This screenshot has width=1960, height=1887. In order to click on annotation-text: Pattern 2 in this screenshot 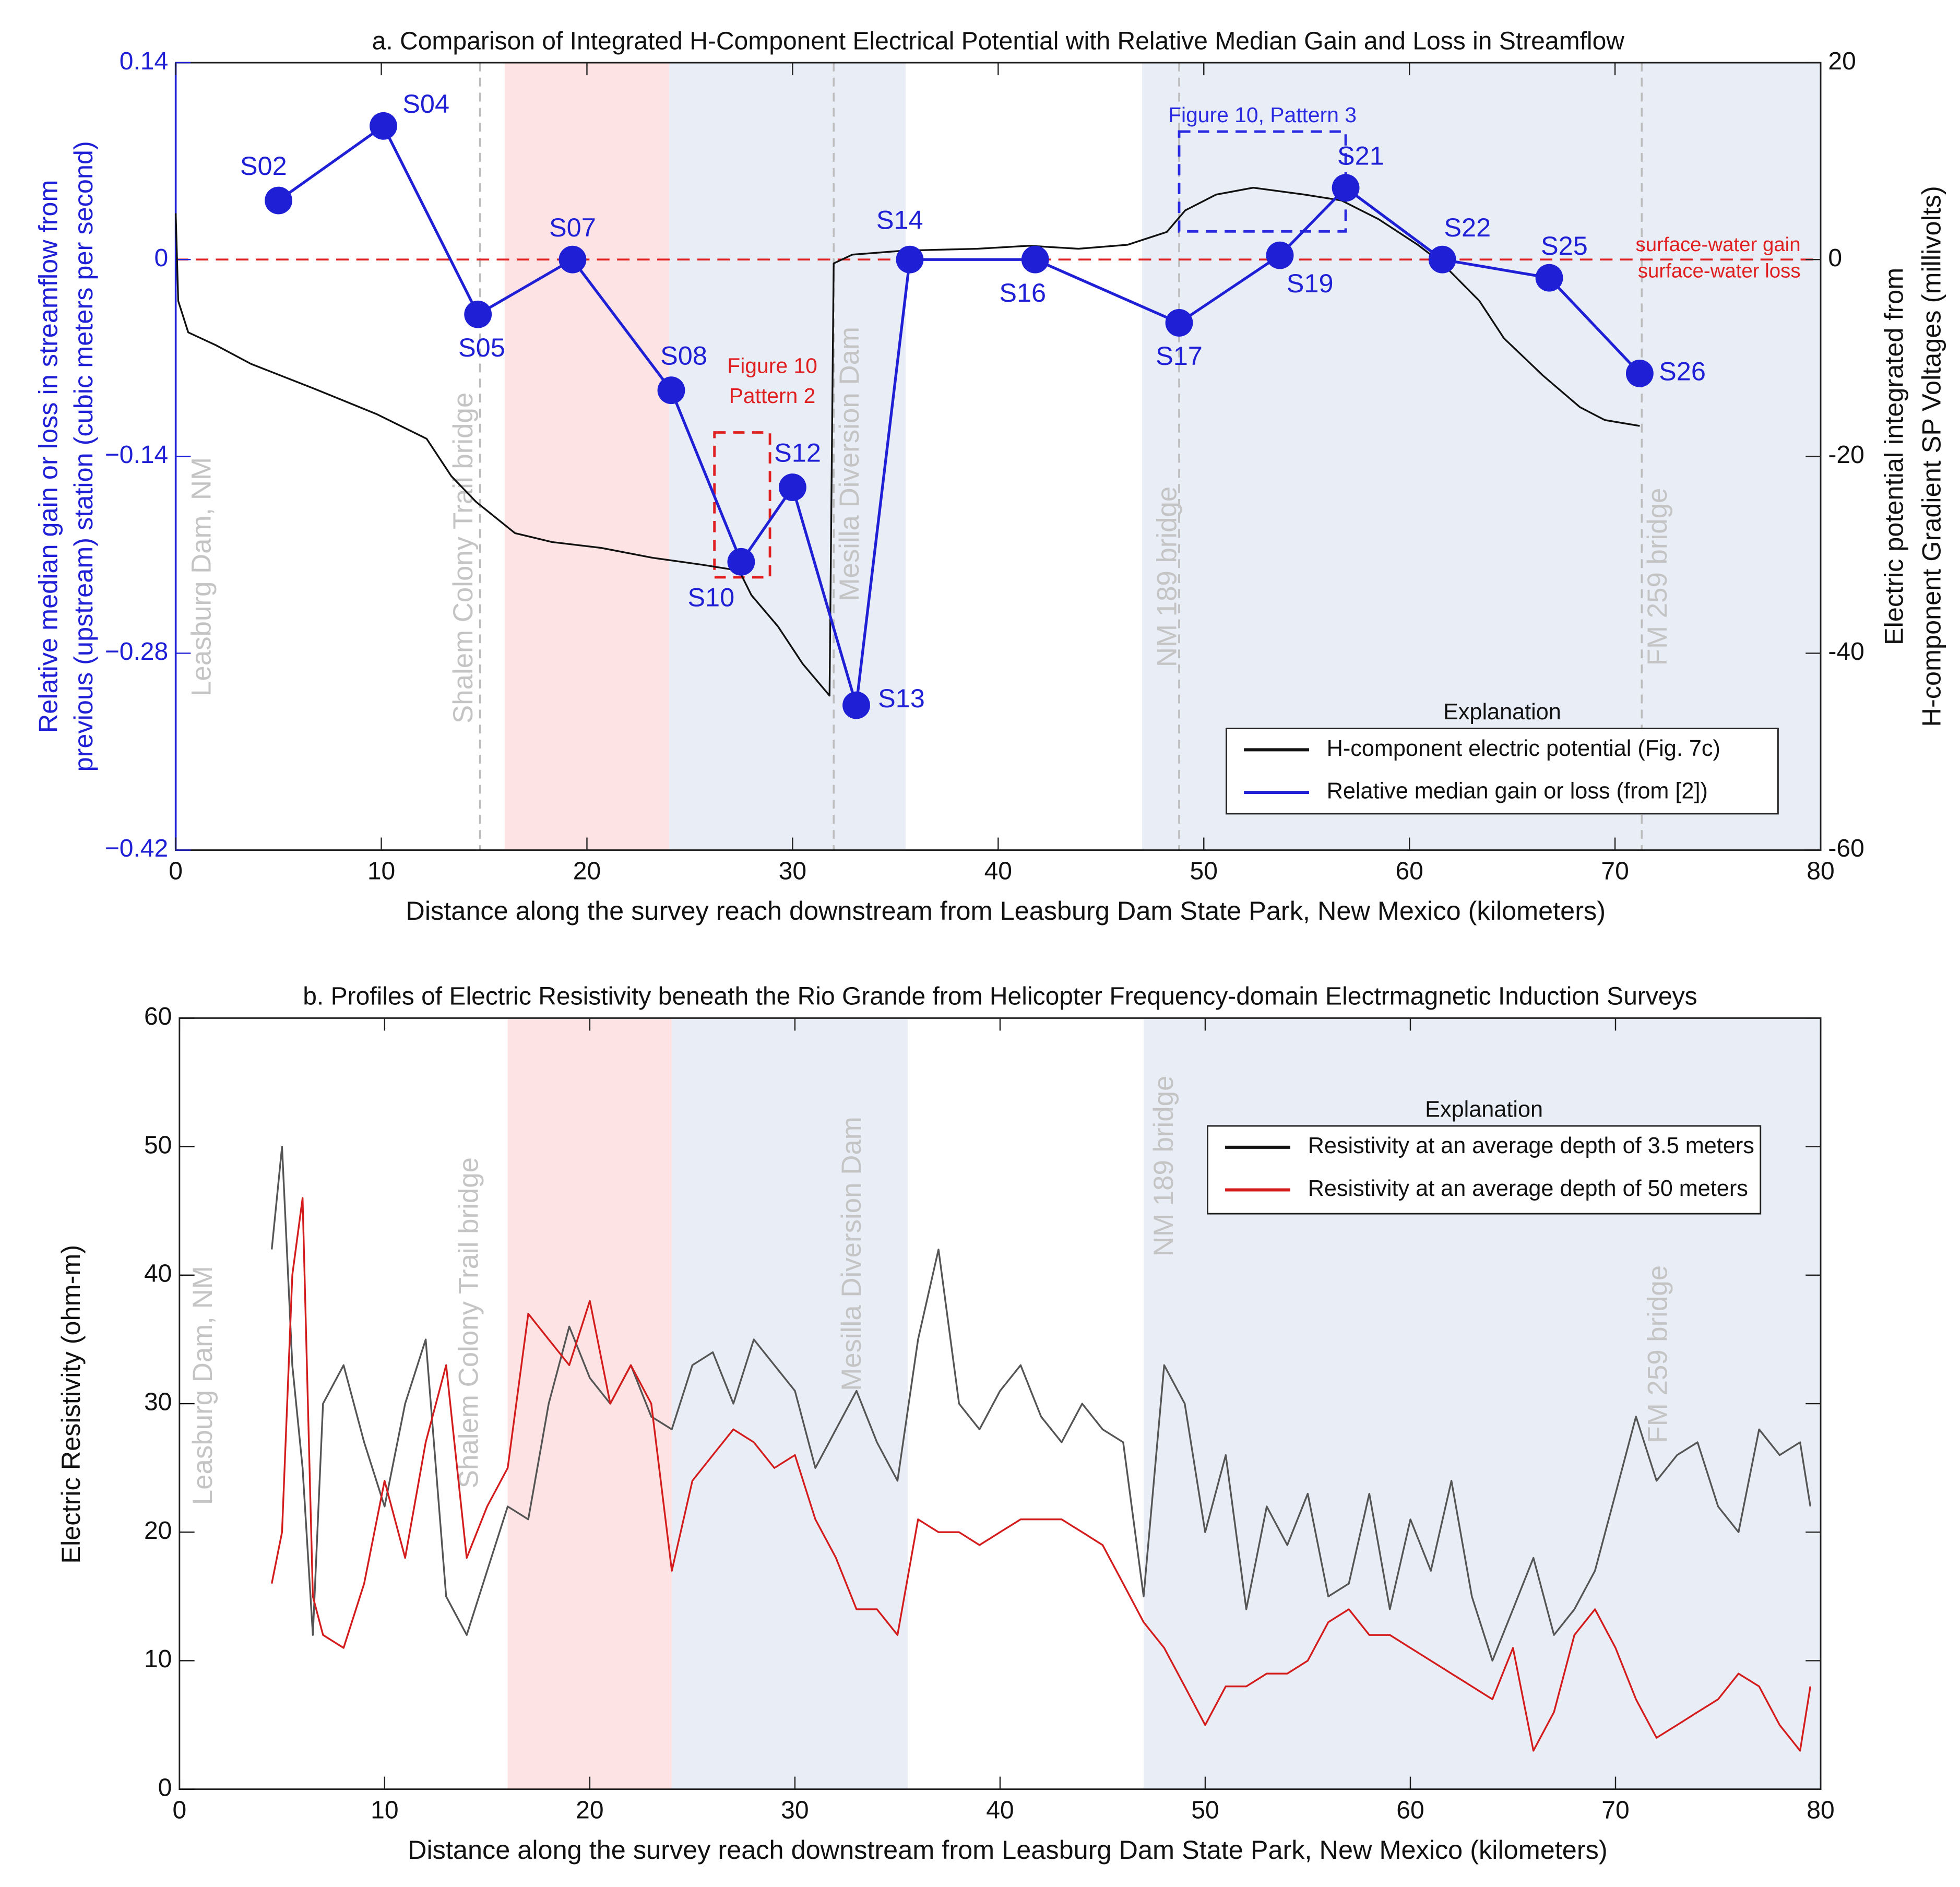, I will do `click(772, 396)`.